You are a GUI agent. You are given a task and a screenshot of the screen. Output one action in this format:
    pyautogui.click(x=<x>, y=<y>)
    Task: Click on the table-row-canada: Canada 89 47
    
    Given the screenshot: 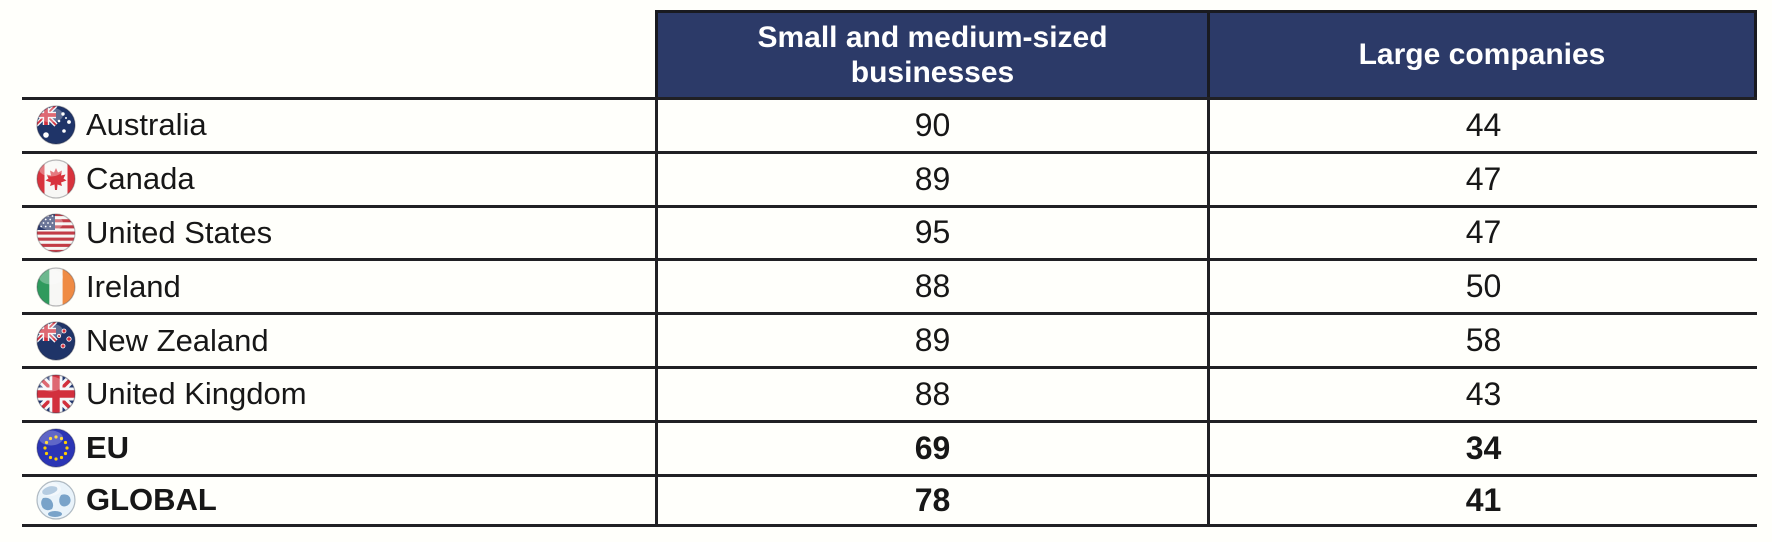 What is the action you would take?
    pyautogui.click(x=889, y=177)
    